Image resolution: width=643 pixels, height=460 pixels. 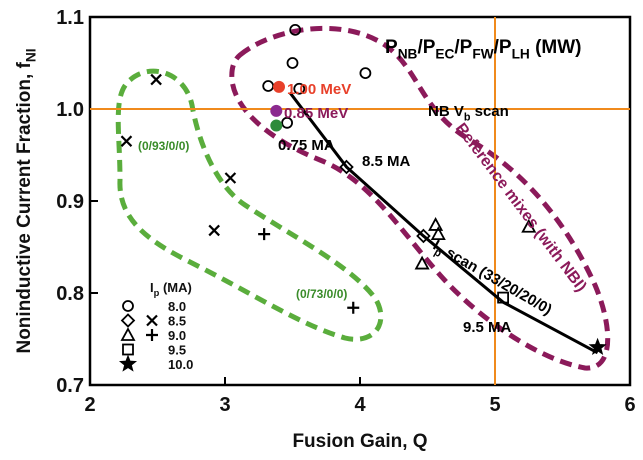 I want to click on x-tick-label: 4, so click(x=360, y=405).